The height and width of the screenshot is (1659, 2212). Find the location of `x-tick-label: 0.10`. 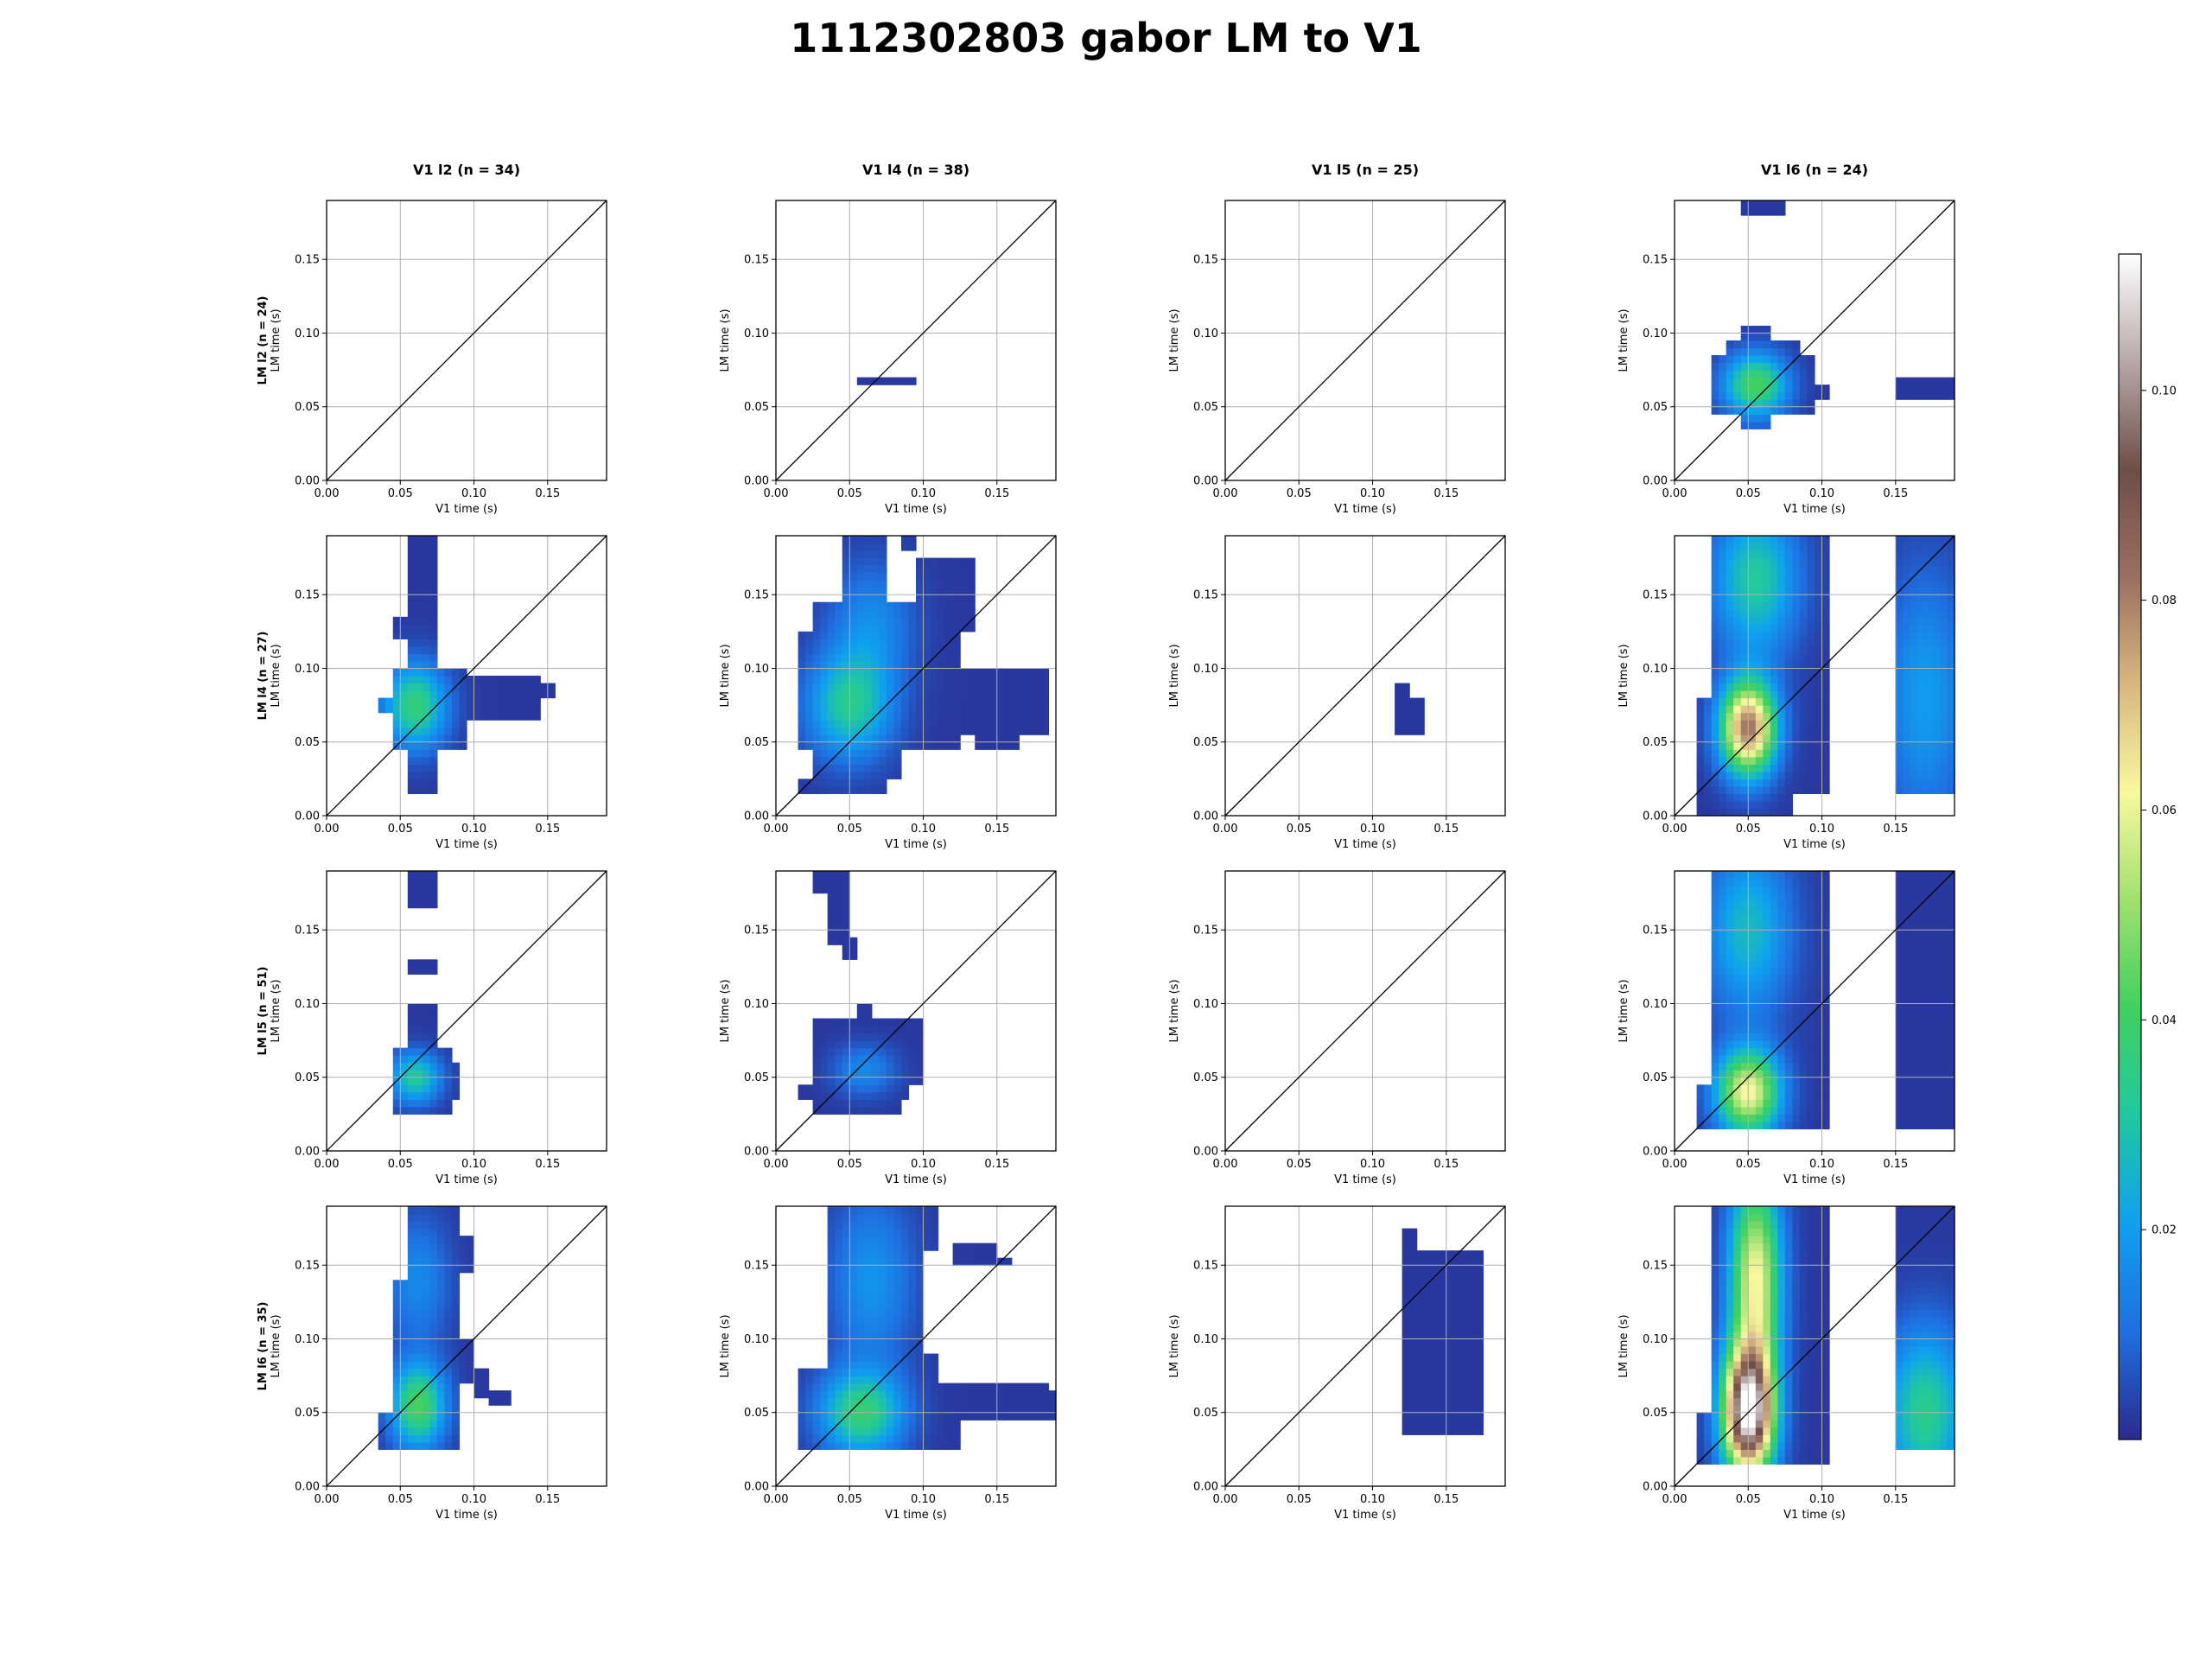

x-tick-label: 0.10 is located at coordinates (1372, 493).